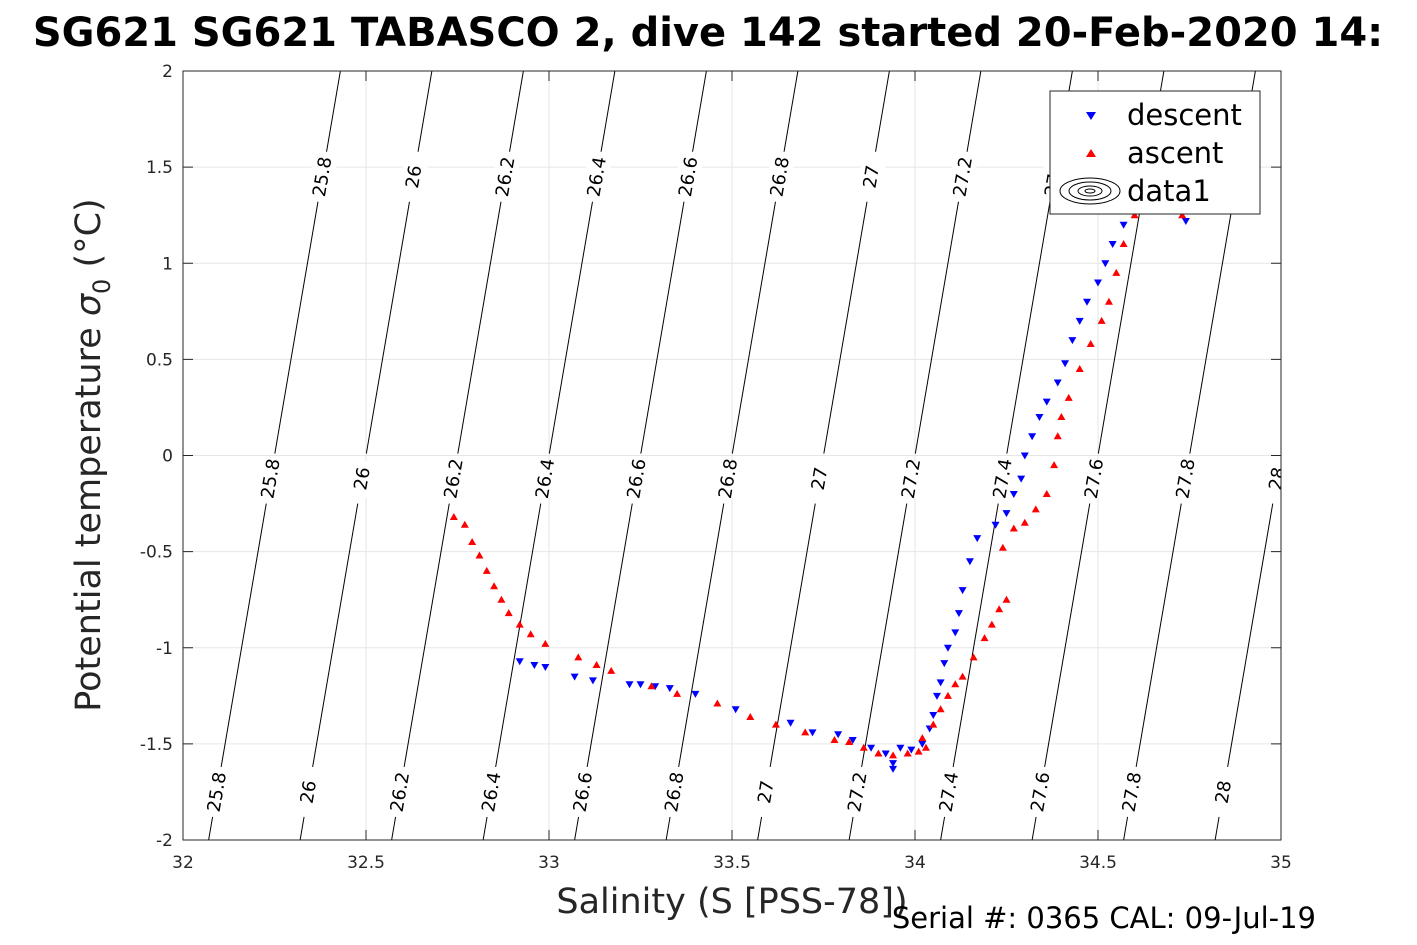 The image size is (1417, 945). Describe the element at coordinates (167, 72) in the screenshot. I see `y-tick-label: 2` at that location.